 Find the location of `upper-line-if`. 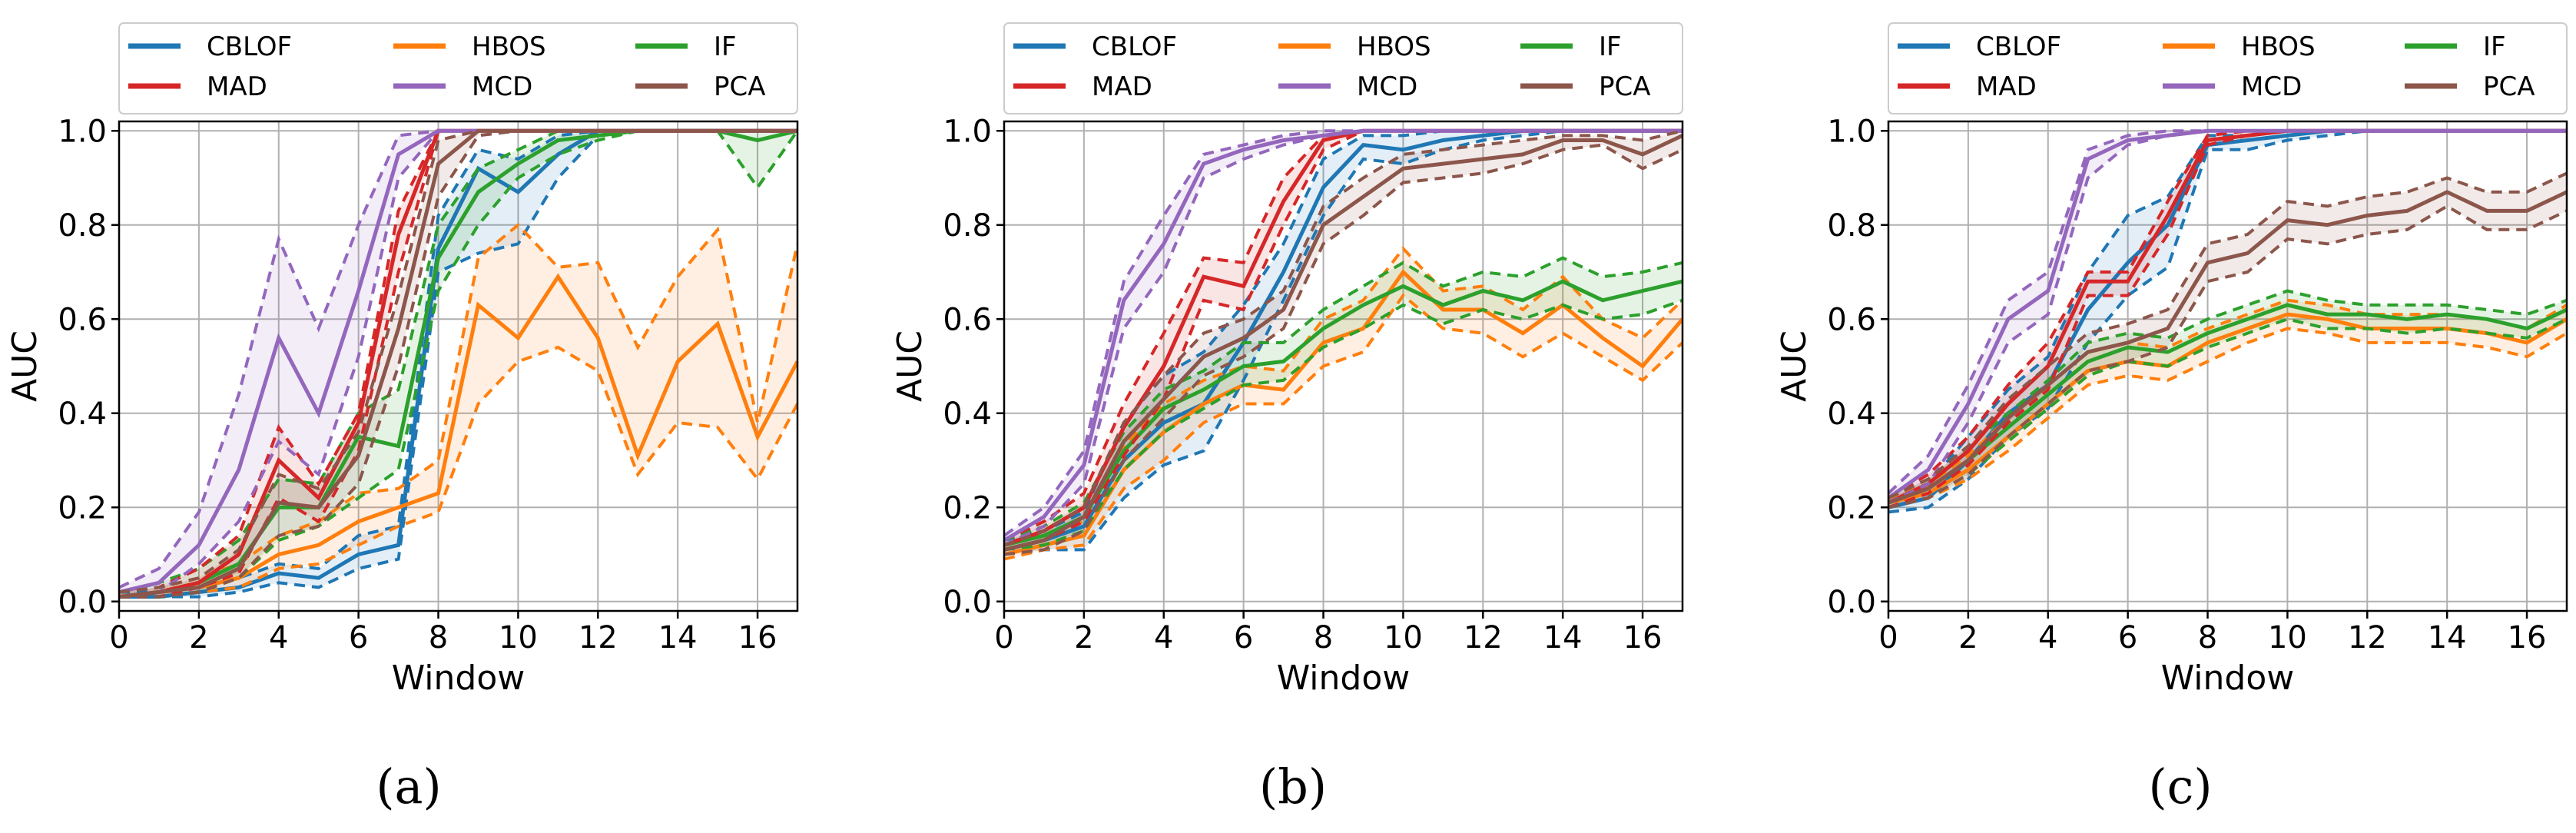

upper-line-if is located at coordinates (458, 361).